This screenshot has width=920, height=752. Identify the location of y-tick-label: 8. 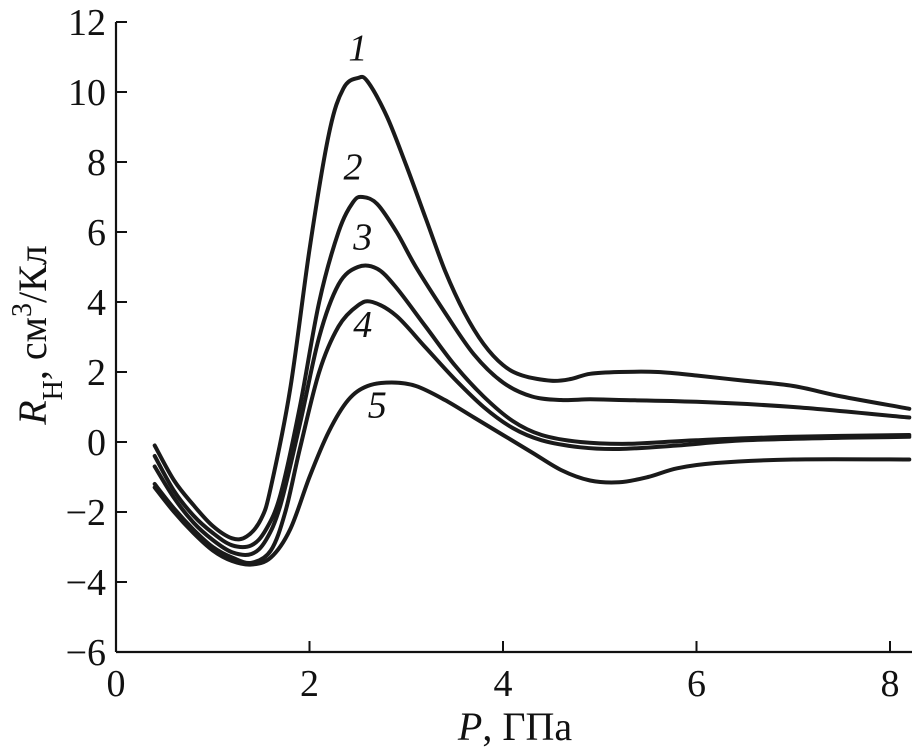
(96, 163).